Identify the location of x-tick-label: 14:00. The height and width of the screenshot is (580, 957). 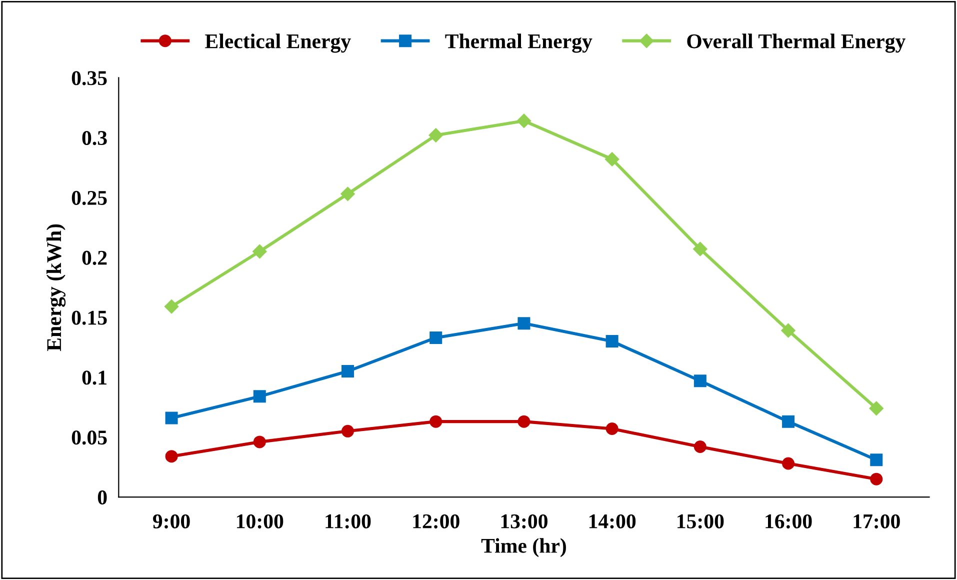
(612, 521).